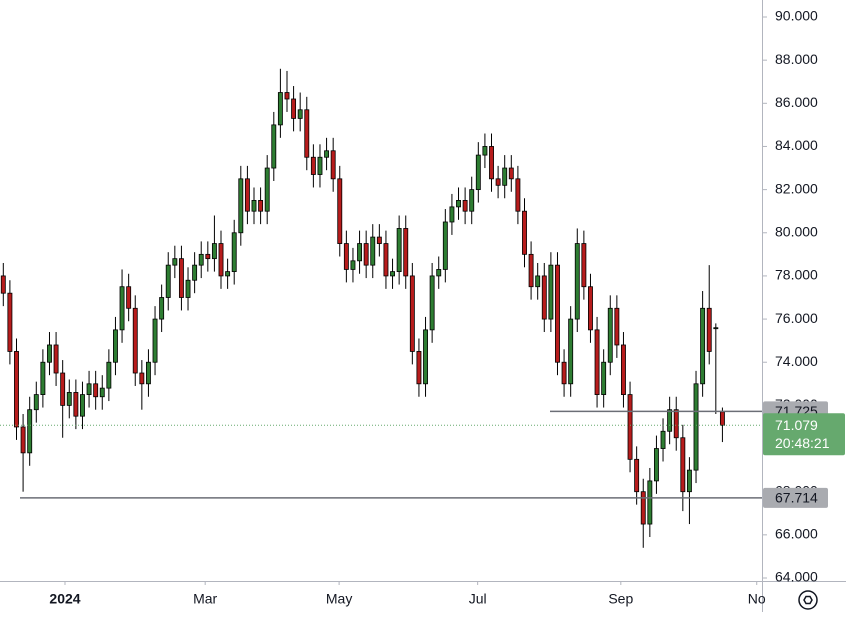 This screenshot has height=617, width=846. Describe the element at coordinates (757, 599) in the screenshot. I see `x-tick-label: No` at that location.